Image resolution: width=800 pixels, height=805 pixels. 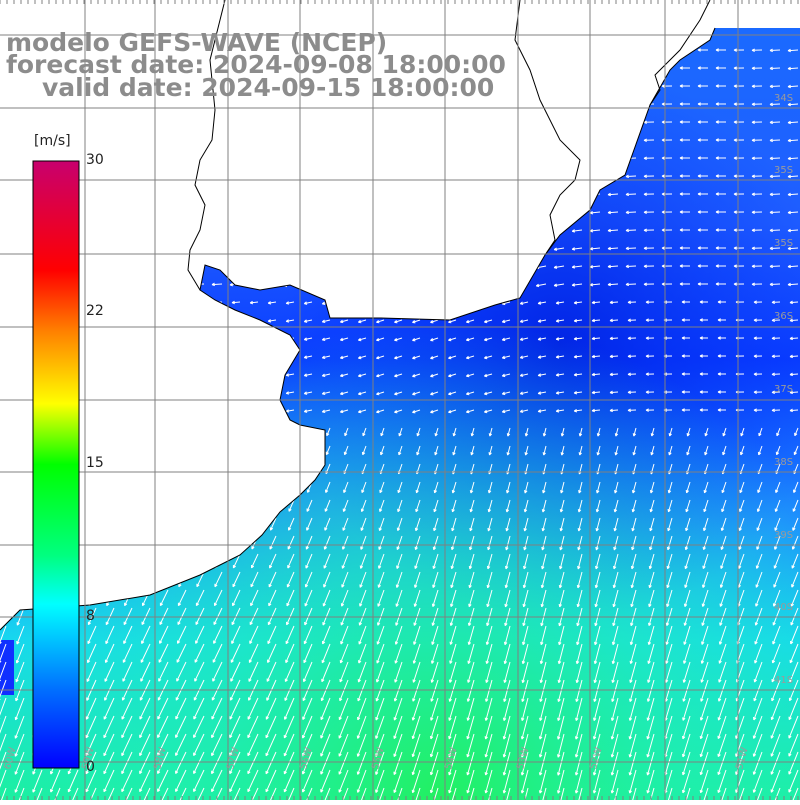 I want to click on latitude-label: 36S, so click(x=783, y=316).